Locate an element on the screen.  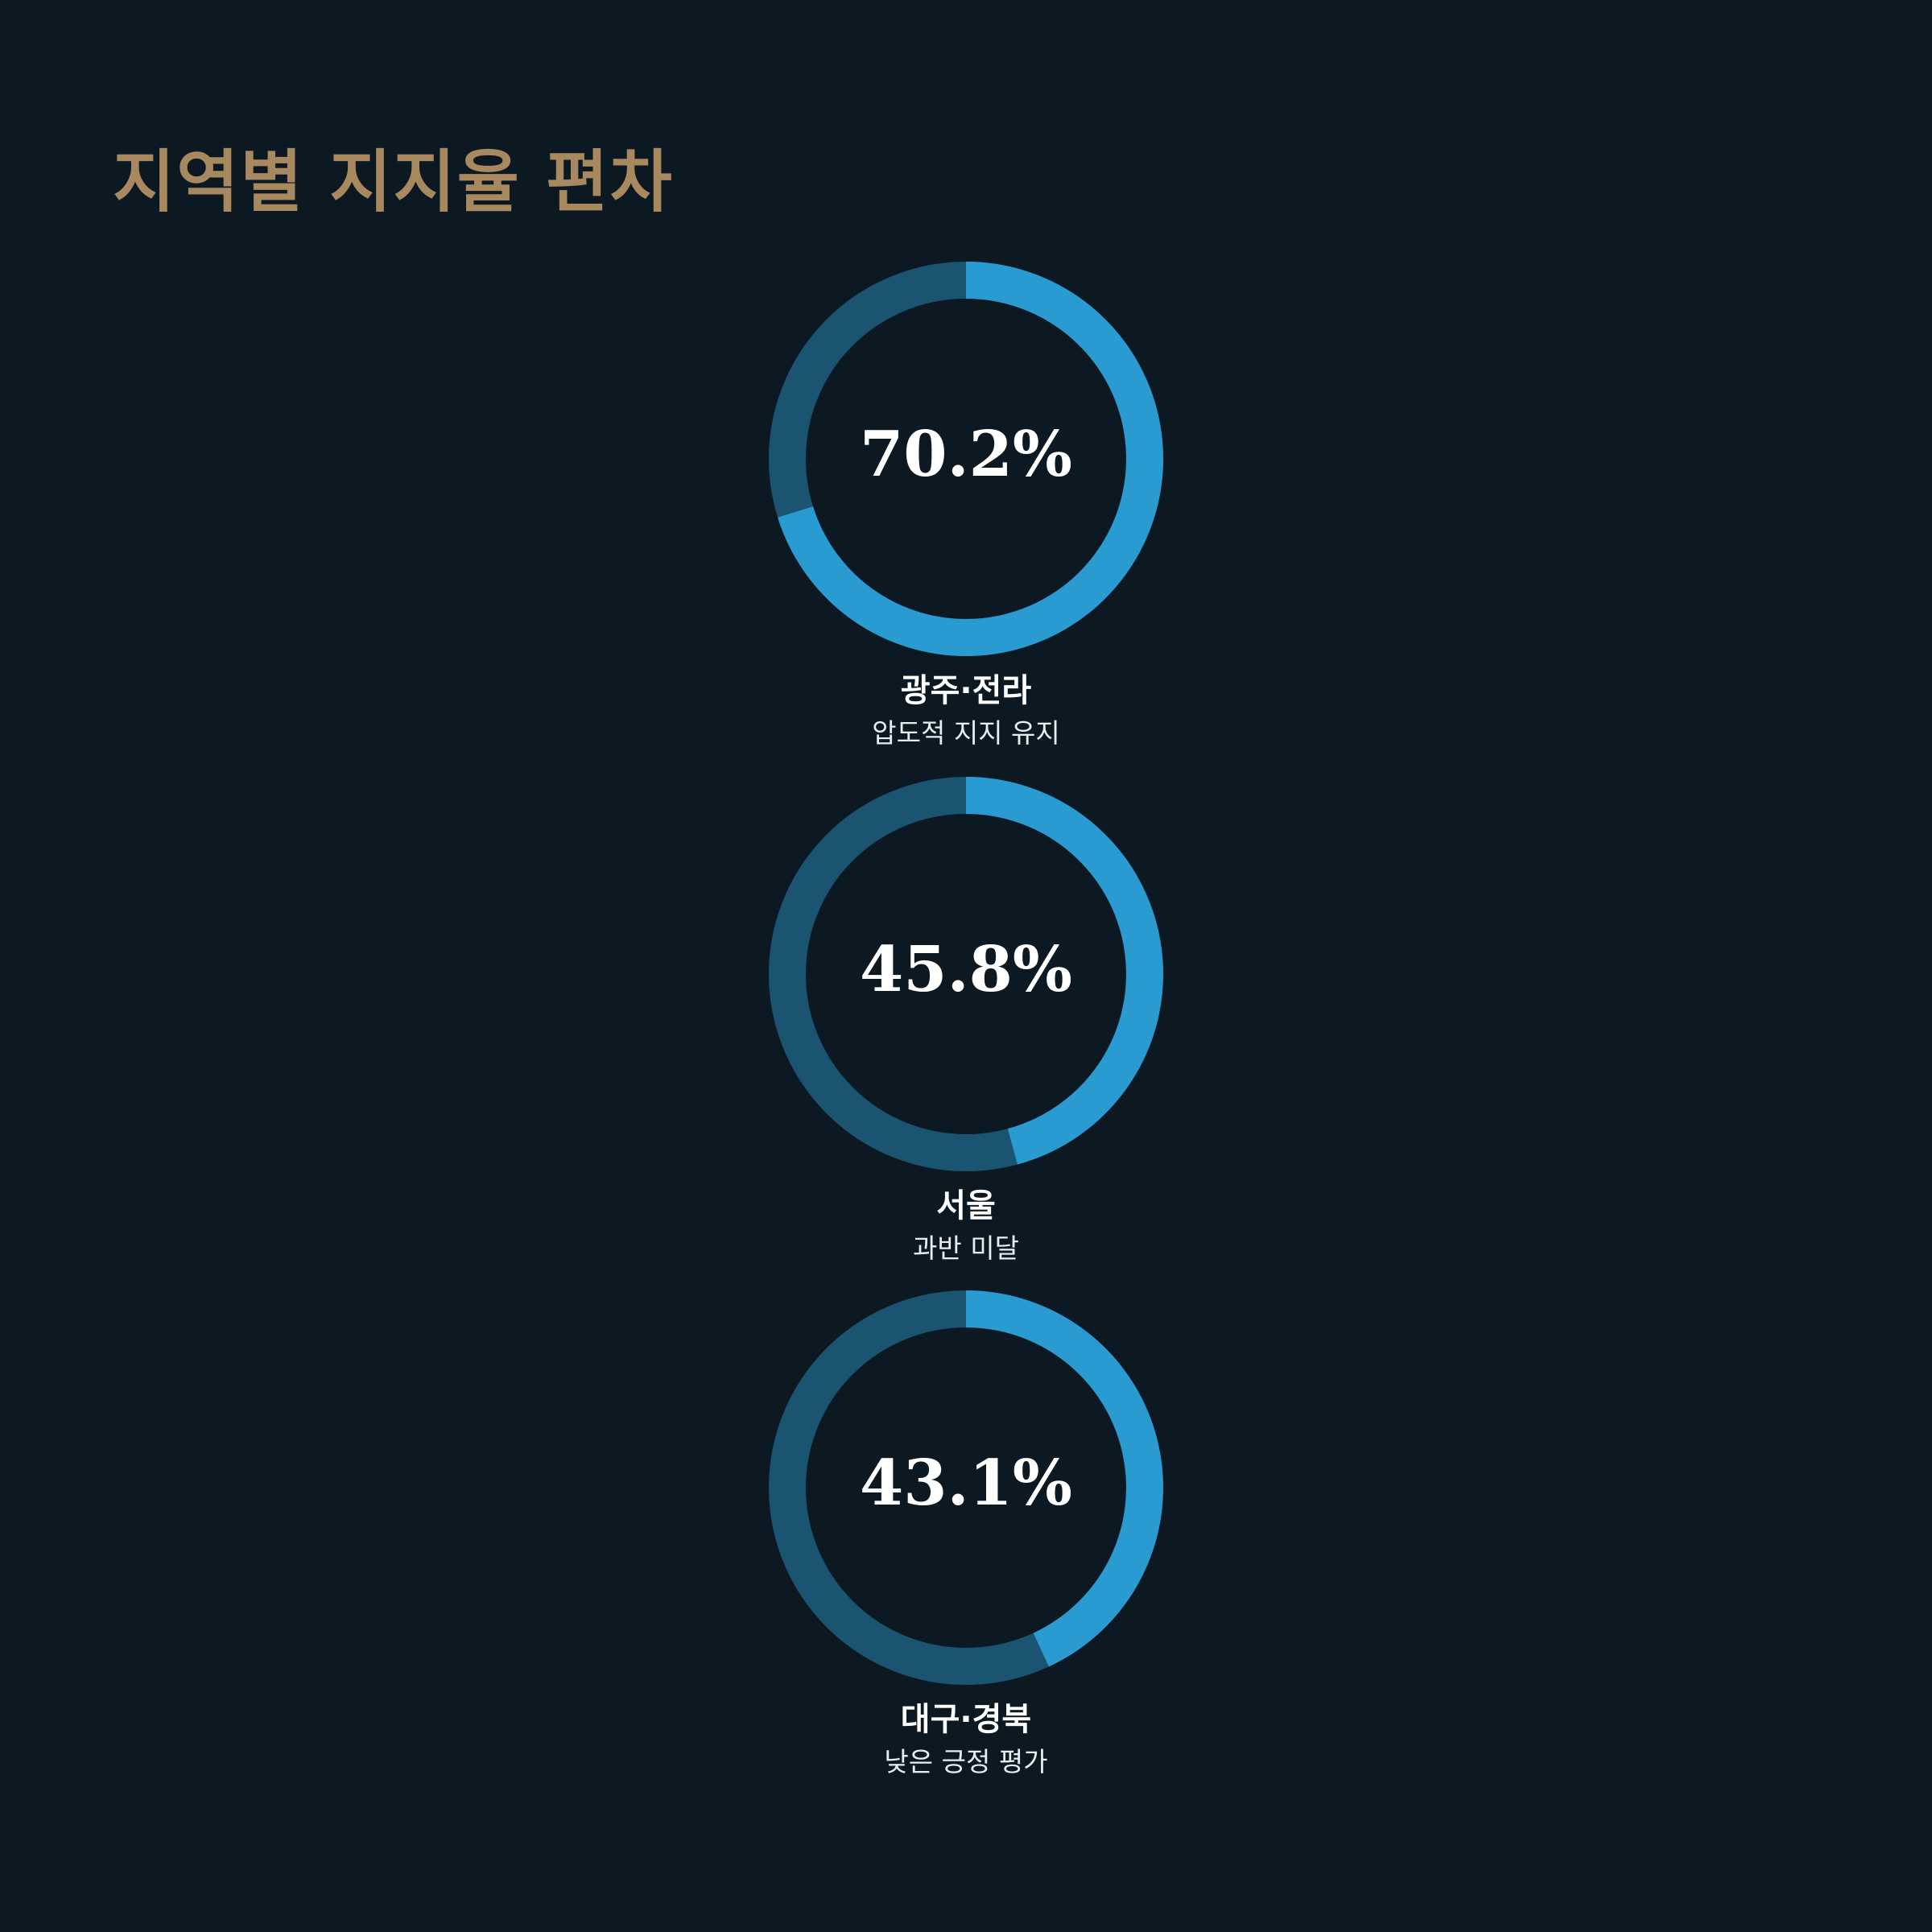
ring-card-seoul: 45.8% 서울 과반 미달 is located at coordinates (966, 1022).